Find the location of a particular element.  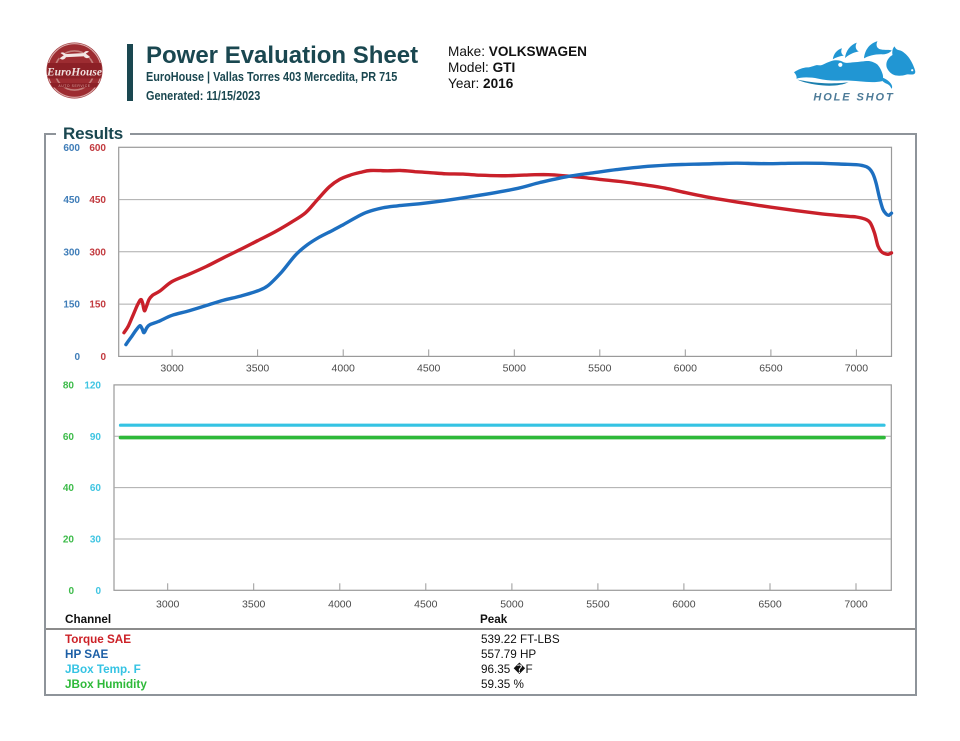

svg-text: 40 is located at coordinates (69, 488).